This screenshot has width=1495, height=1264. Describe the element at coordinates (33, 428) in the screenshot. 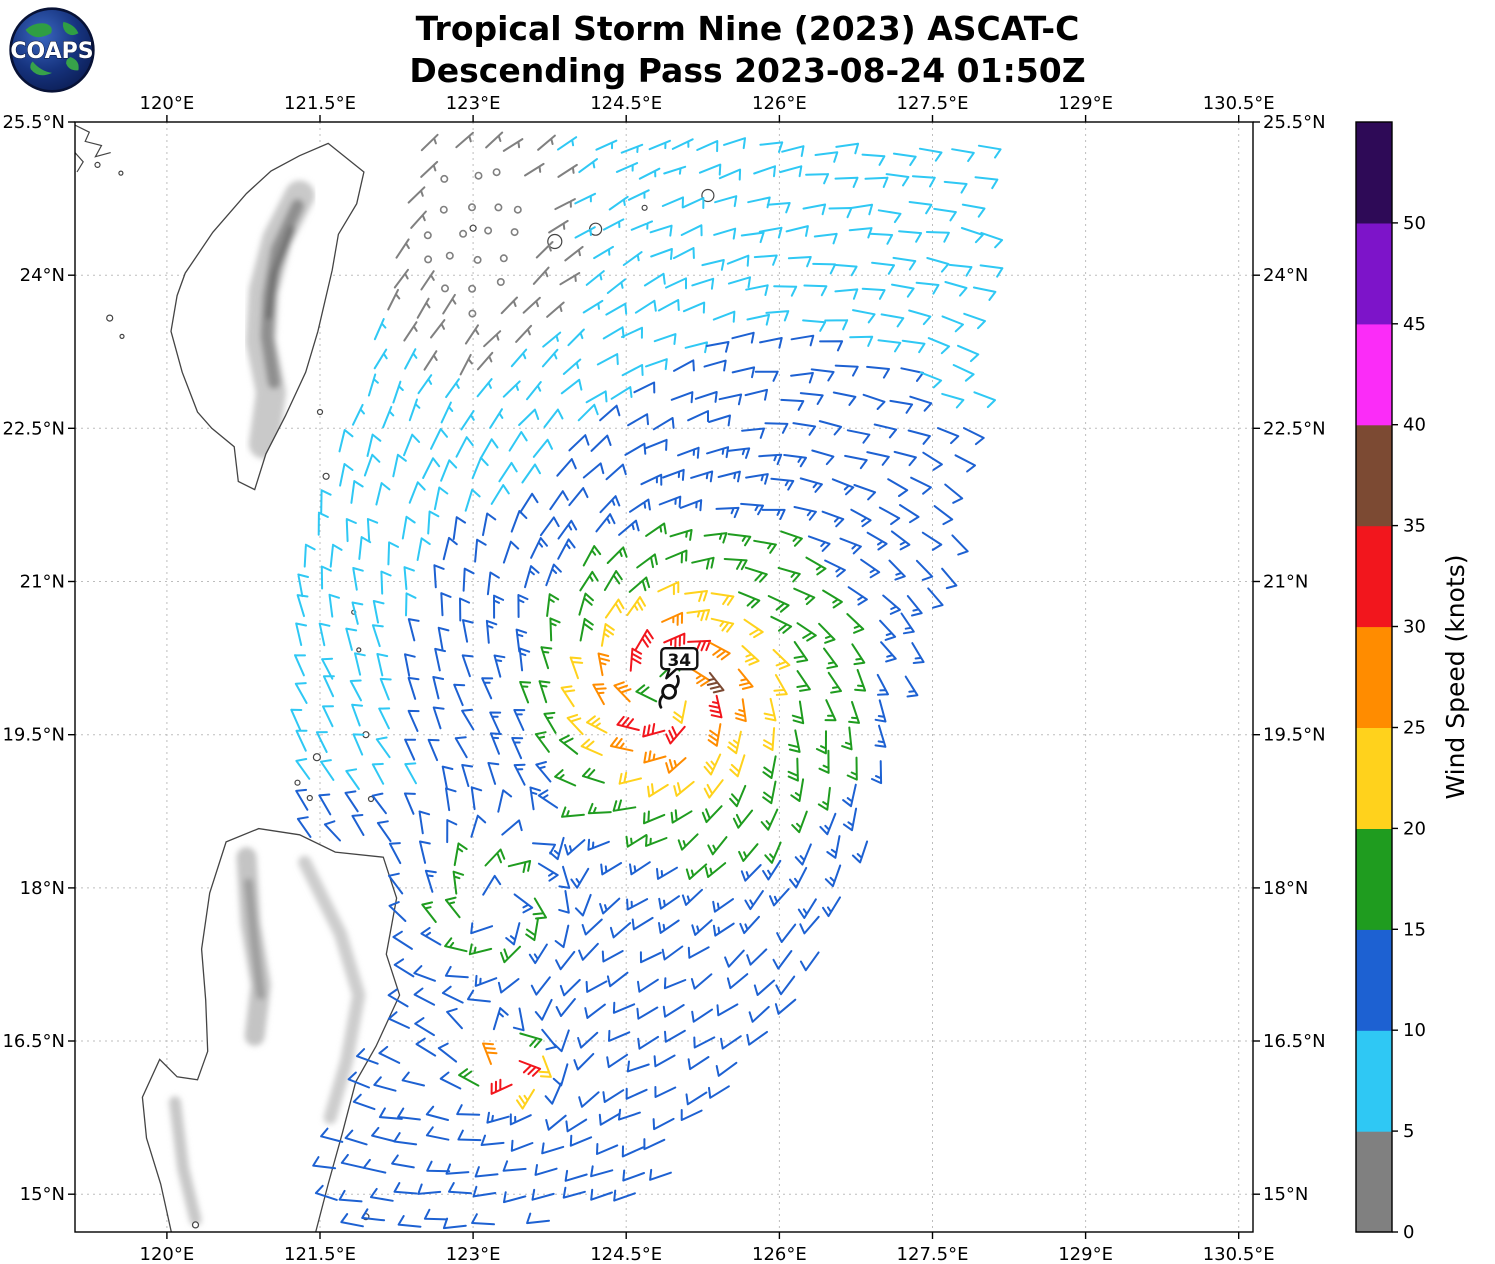

I see `lat-tick-label-left: 22.5°N` at that location.